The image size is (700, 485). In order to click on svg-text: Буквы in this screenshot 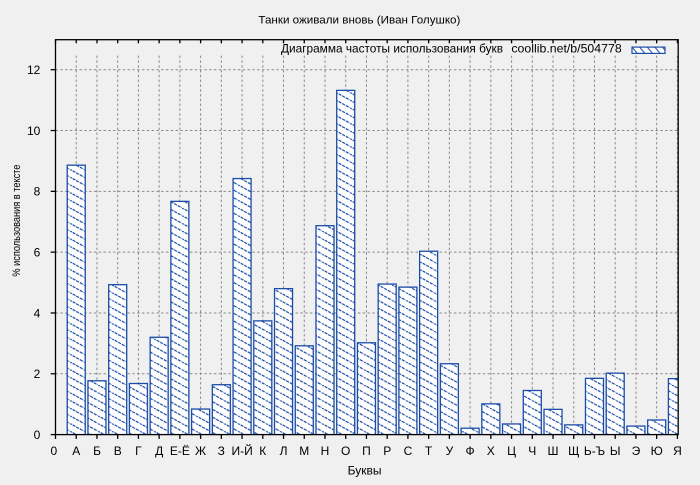, I will do `click(365, 471)`.